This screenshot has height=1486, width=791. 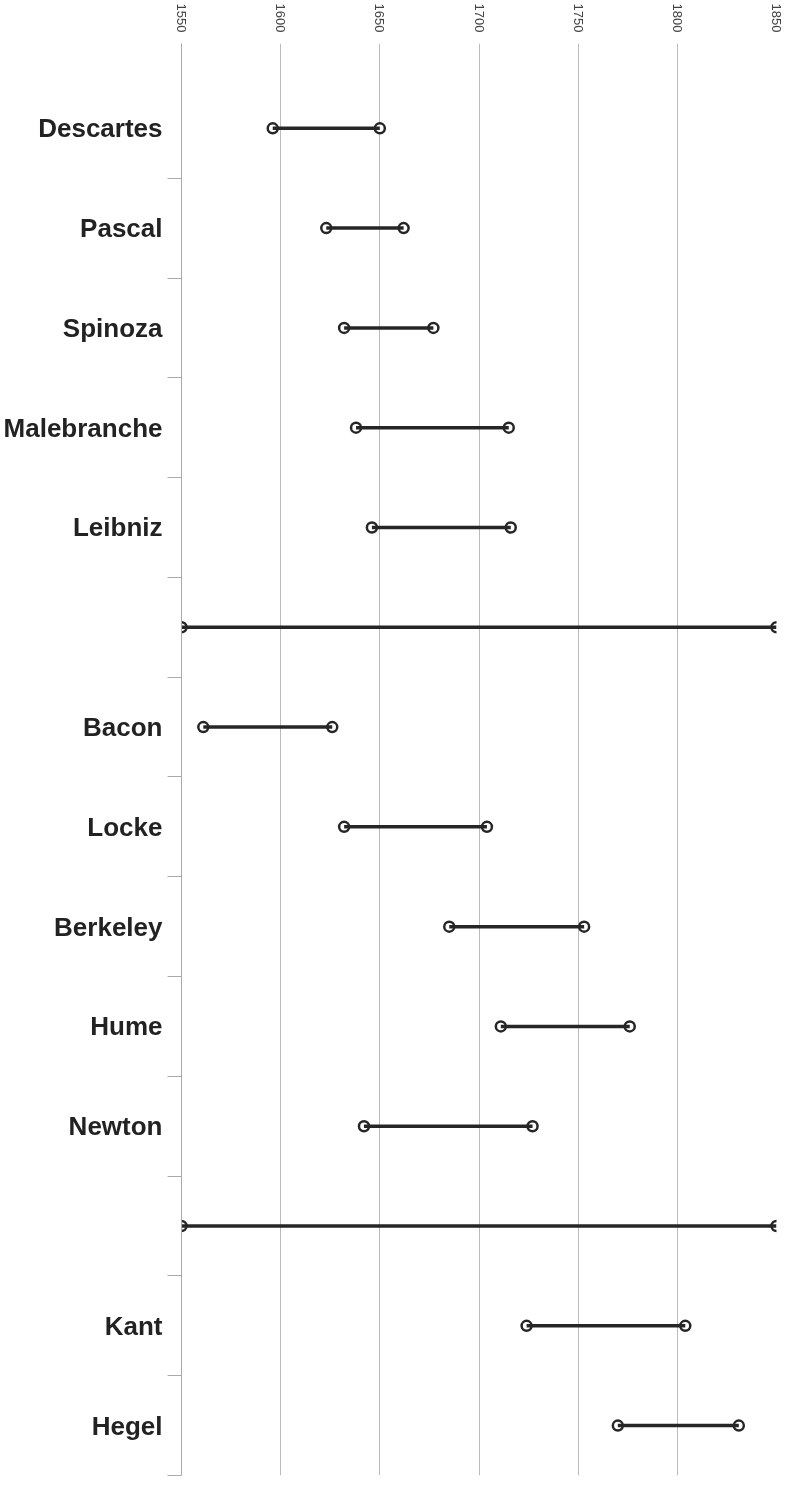 I want to click on y-tick-label: Hegel, so click(x=127, y=1425).